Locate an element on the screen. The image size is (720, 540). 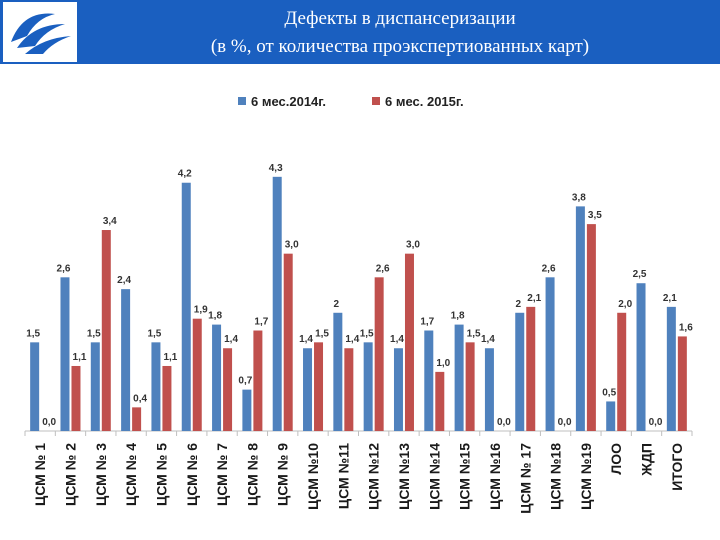
data-label-series-1: 0,7 is located at coordinates (245, 381).